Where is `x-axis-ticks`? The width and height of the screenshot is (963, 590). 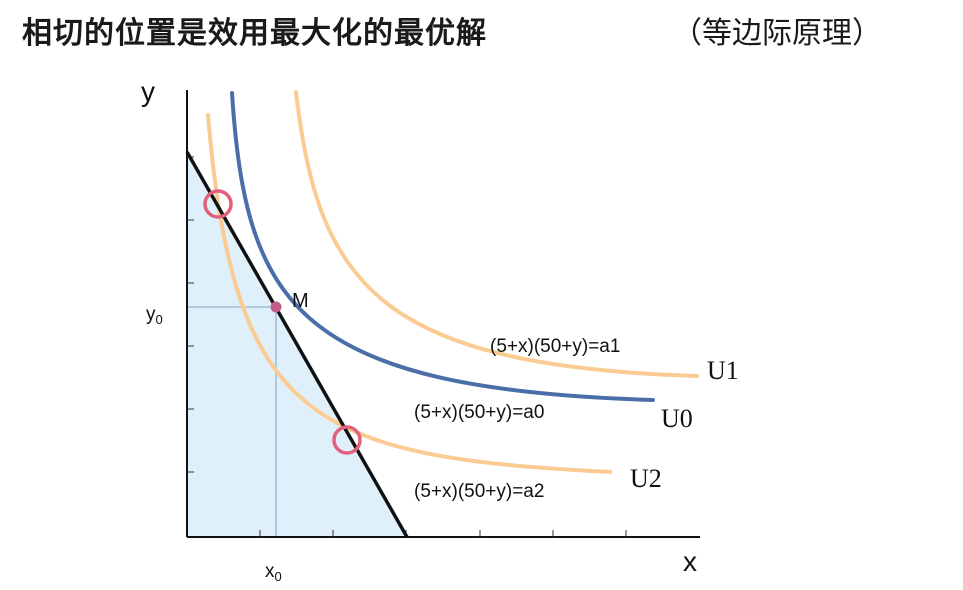
x-axis-ticks is located at coordinates (443, 533).